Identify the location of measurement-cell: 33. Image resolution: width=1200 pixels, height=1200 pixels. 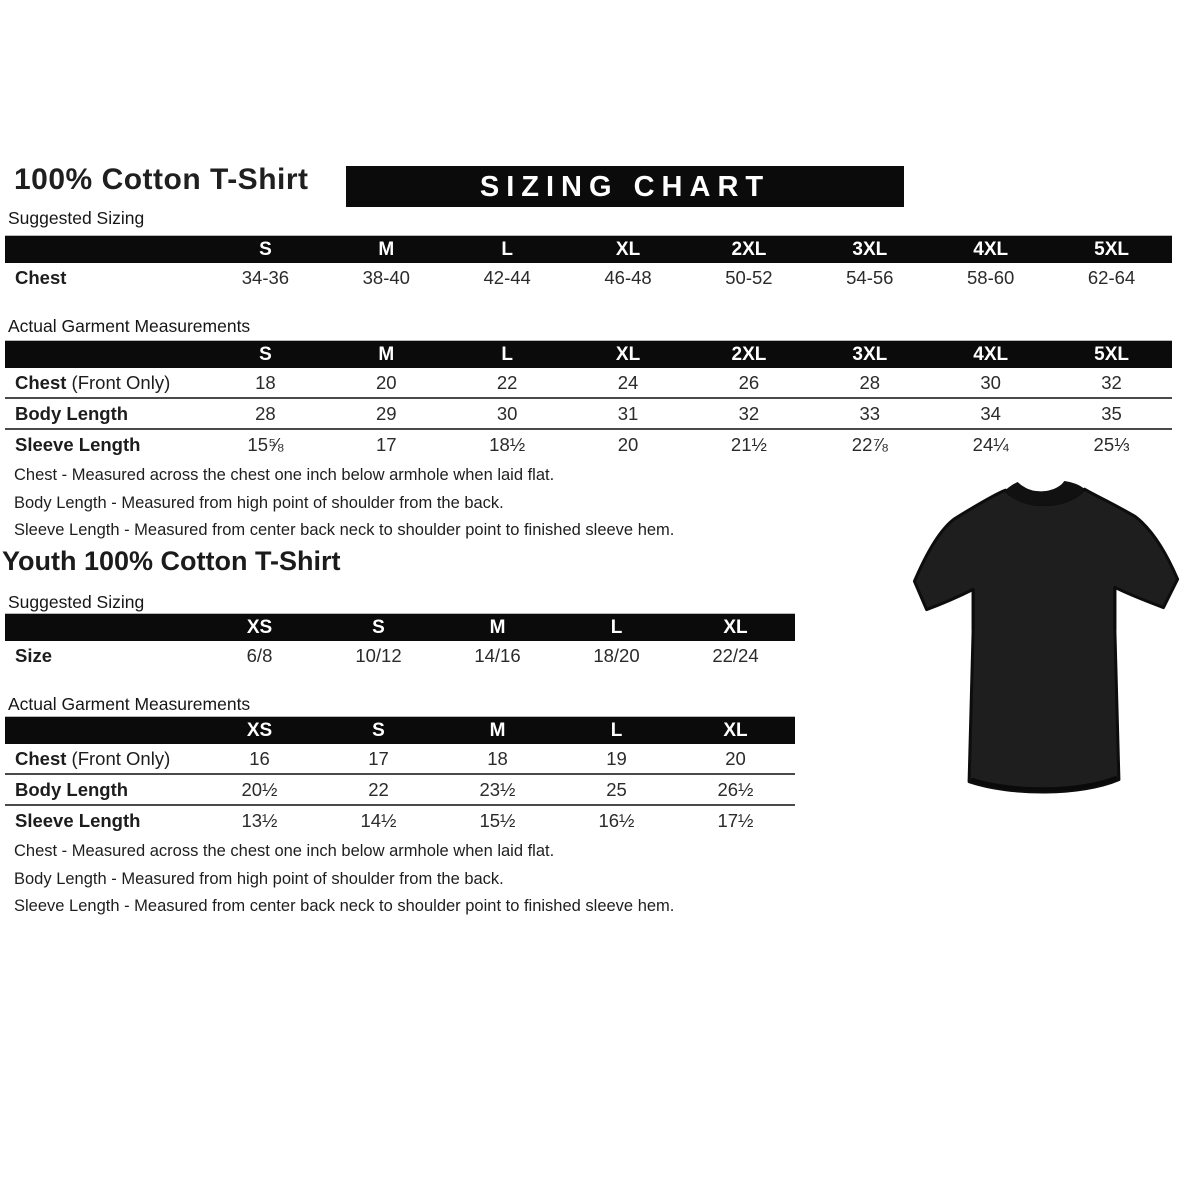
(870, 413).